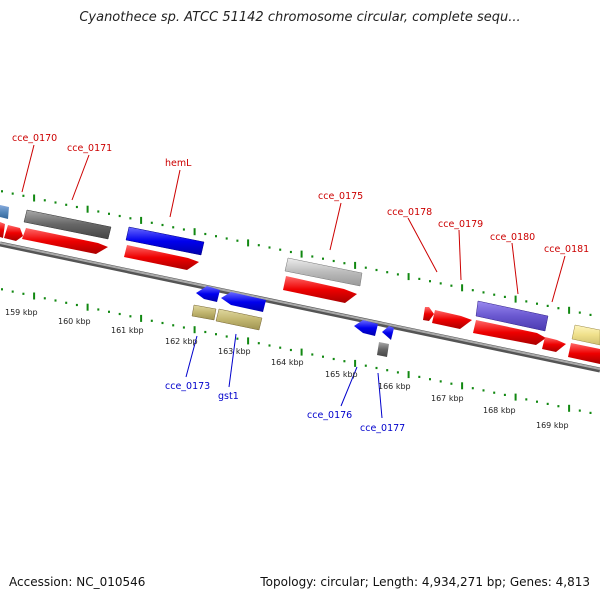  I want to click on kbp-label: 161 kbp, so click(127, 330).